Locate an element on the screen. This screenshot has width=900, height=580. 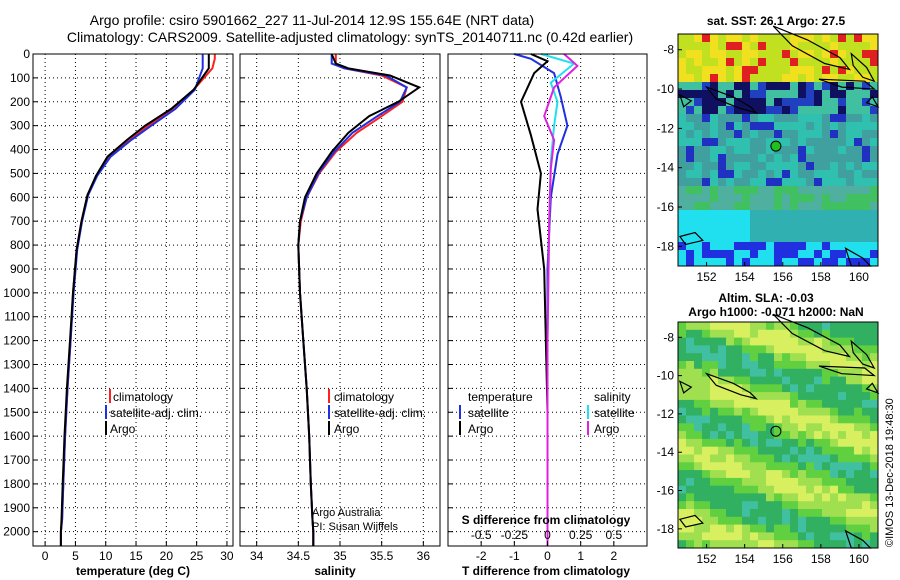
sal-series-argo is located at coordinates (359, 299).